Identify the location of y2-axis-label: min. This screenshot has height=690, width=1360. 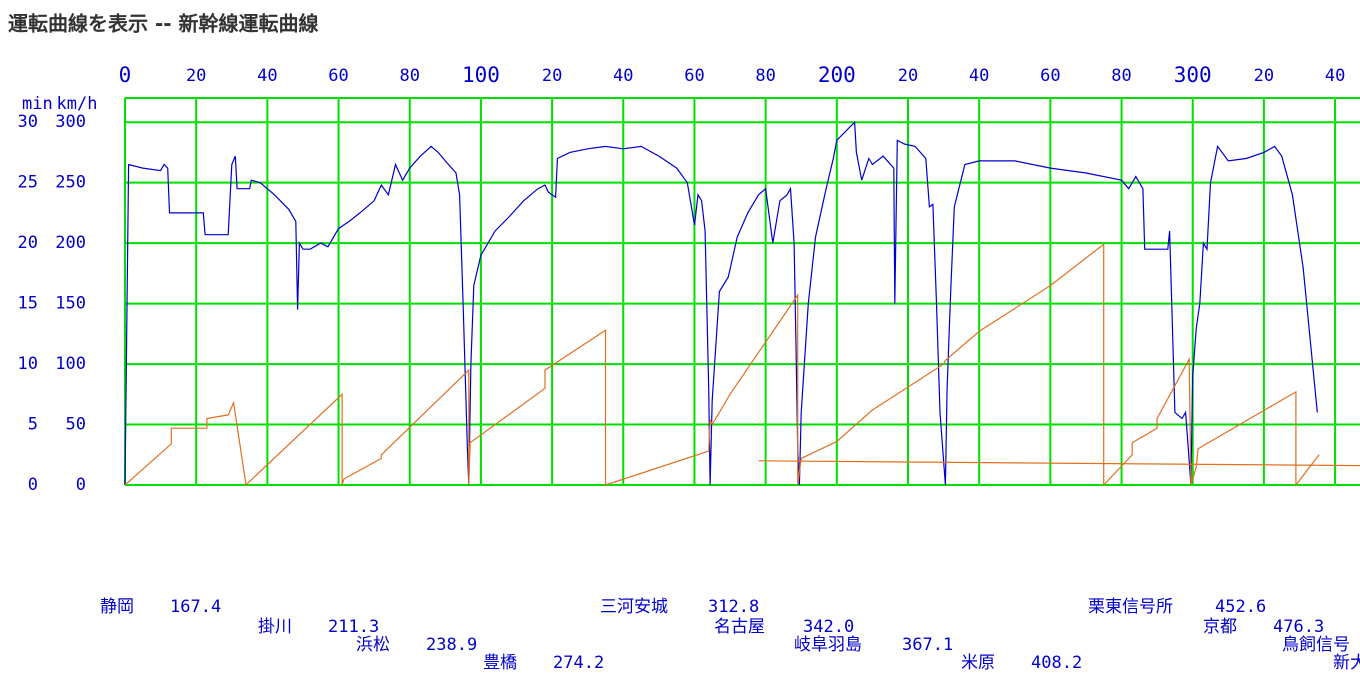
(37, 104).